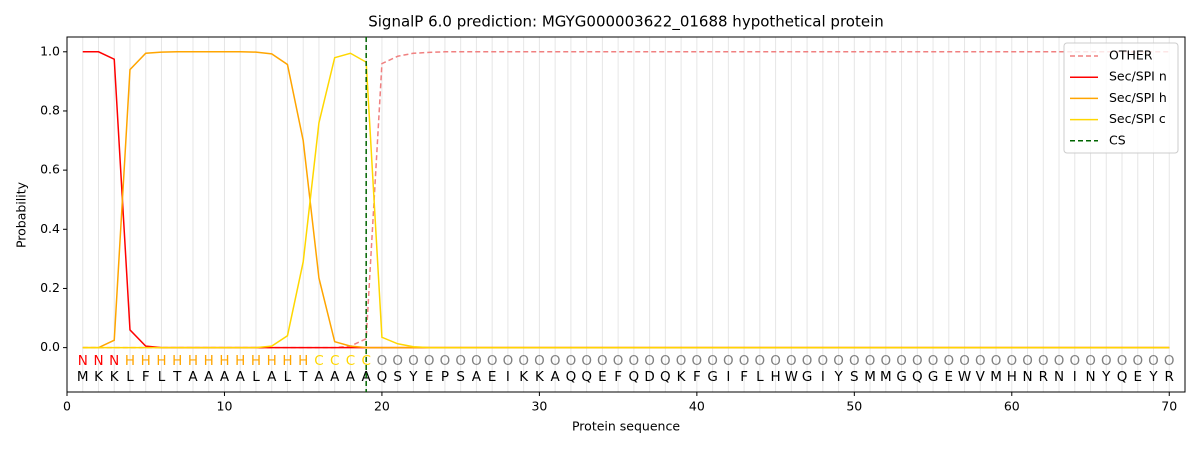  What do you see at coordinates (539, 406) in the screenshot?
I see `x-tick-label: 30` at bounding box center [539, 406].